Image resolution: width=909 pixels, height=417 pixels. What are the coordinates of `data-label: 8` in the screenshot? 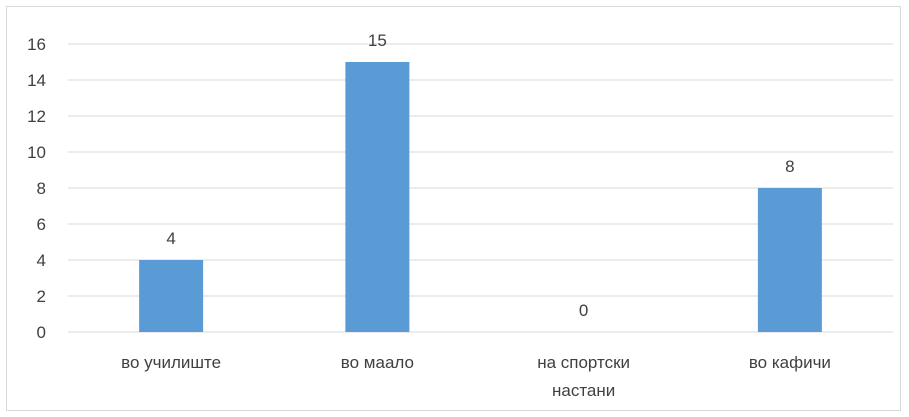 It's located at (789, 166).